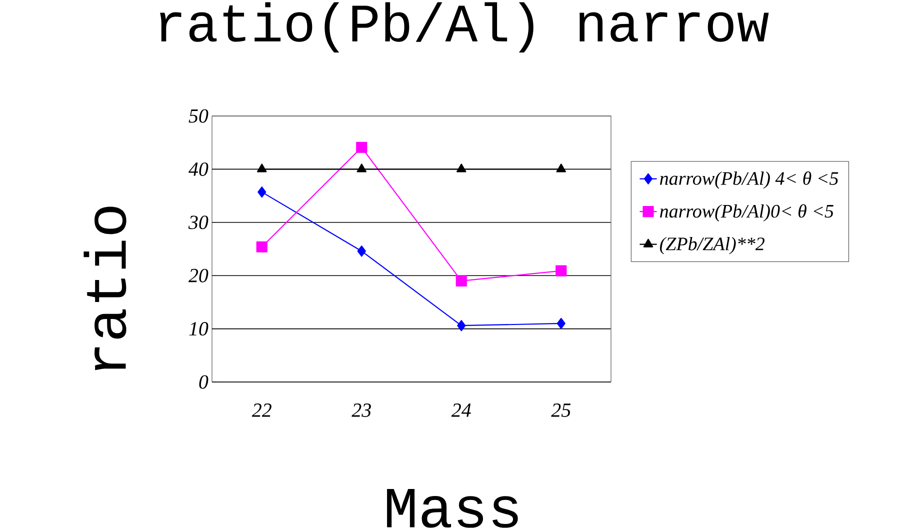  Describe the element at coordinates (105, 288) in the screenshot. I see `y-axis-title: ratio` at that location.